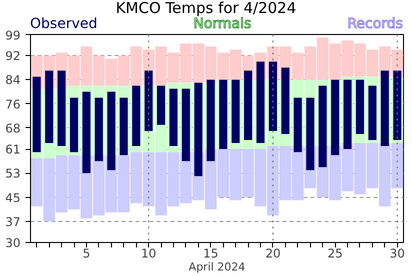 Image resolution: width=412 pixels, height=276 pixels. Describe the element at coordinates (13, 173) in the screenshot. I see `y-tick-label: 53` at that location.